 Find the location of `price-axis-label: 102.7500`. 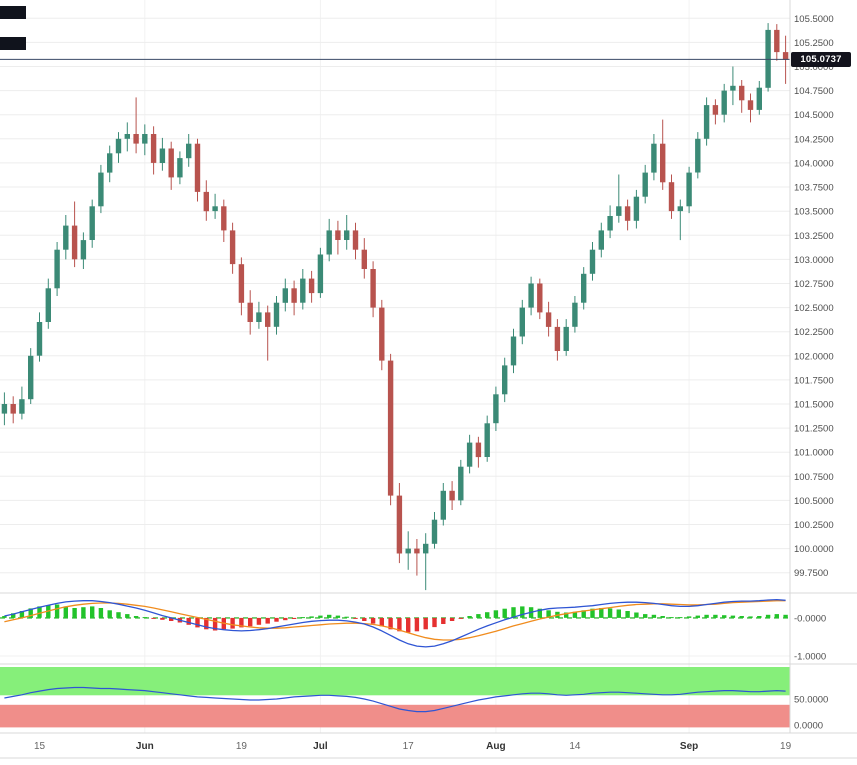

price-axis-label: 102.7500 is located at coordinates (814, 284).